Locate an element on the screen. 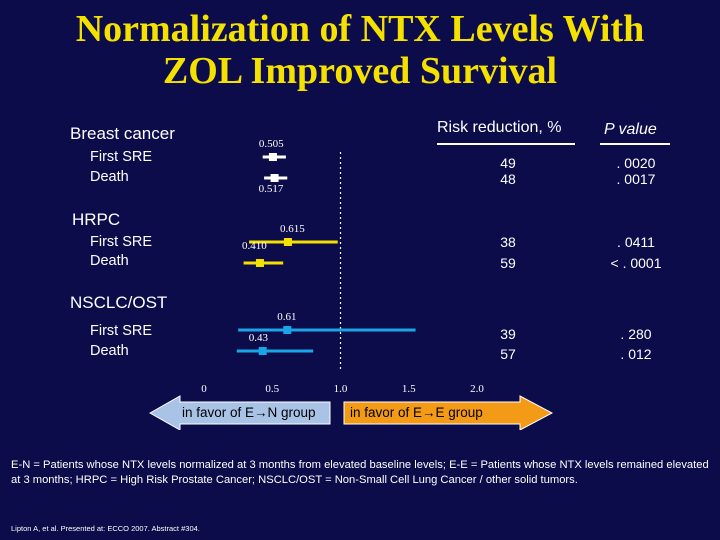  risk-reduction-nsclc-death: 57 is located at coordinates (508, 354).